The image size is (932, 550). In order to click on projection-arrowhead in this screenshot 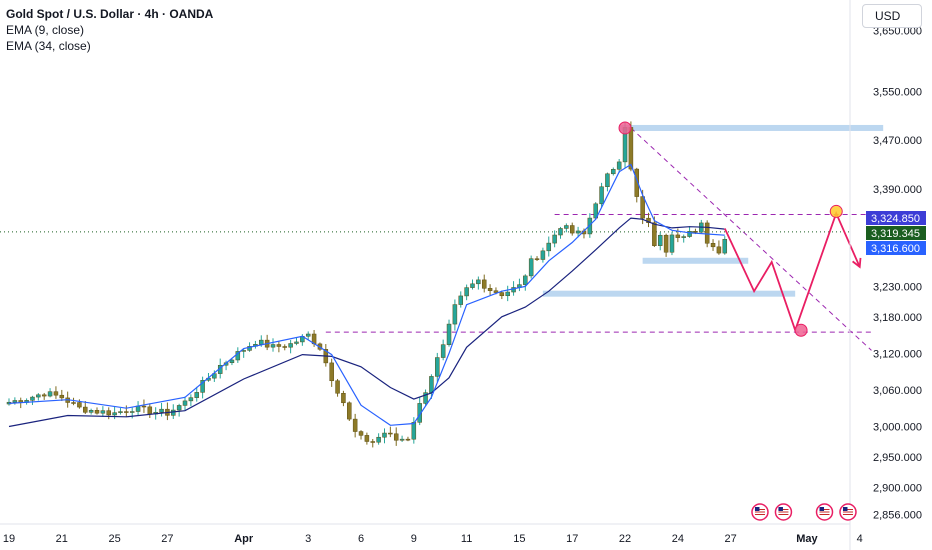, I will do `click(857, 263)`.